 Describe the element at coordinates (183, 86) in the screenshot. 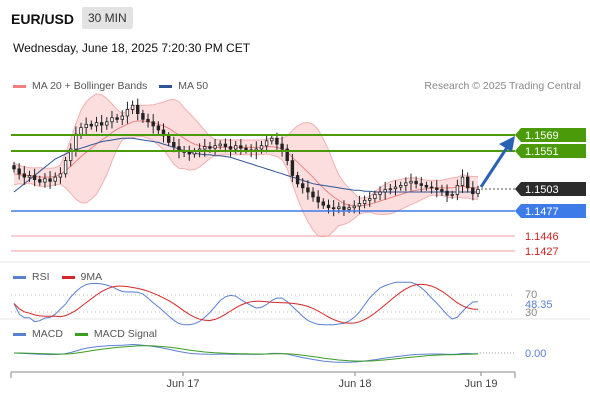

I see `legend-ma50: MA 50` at that location.